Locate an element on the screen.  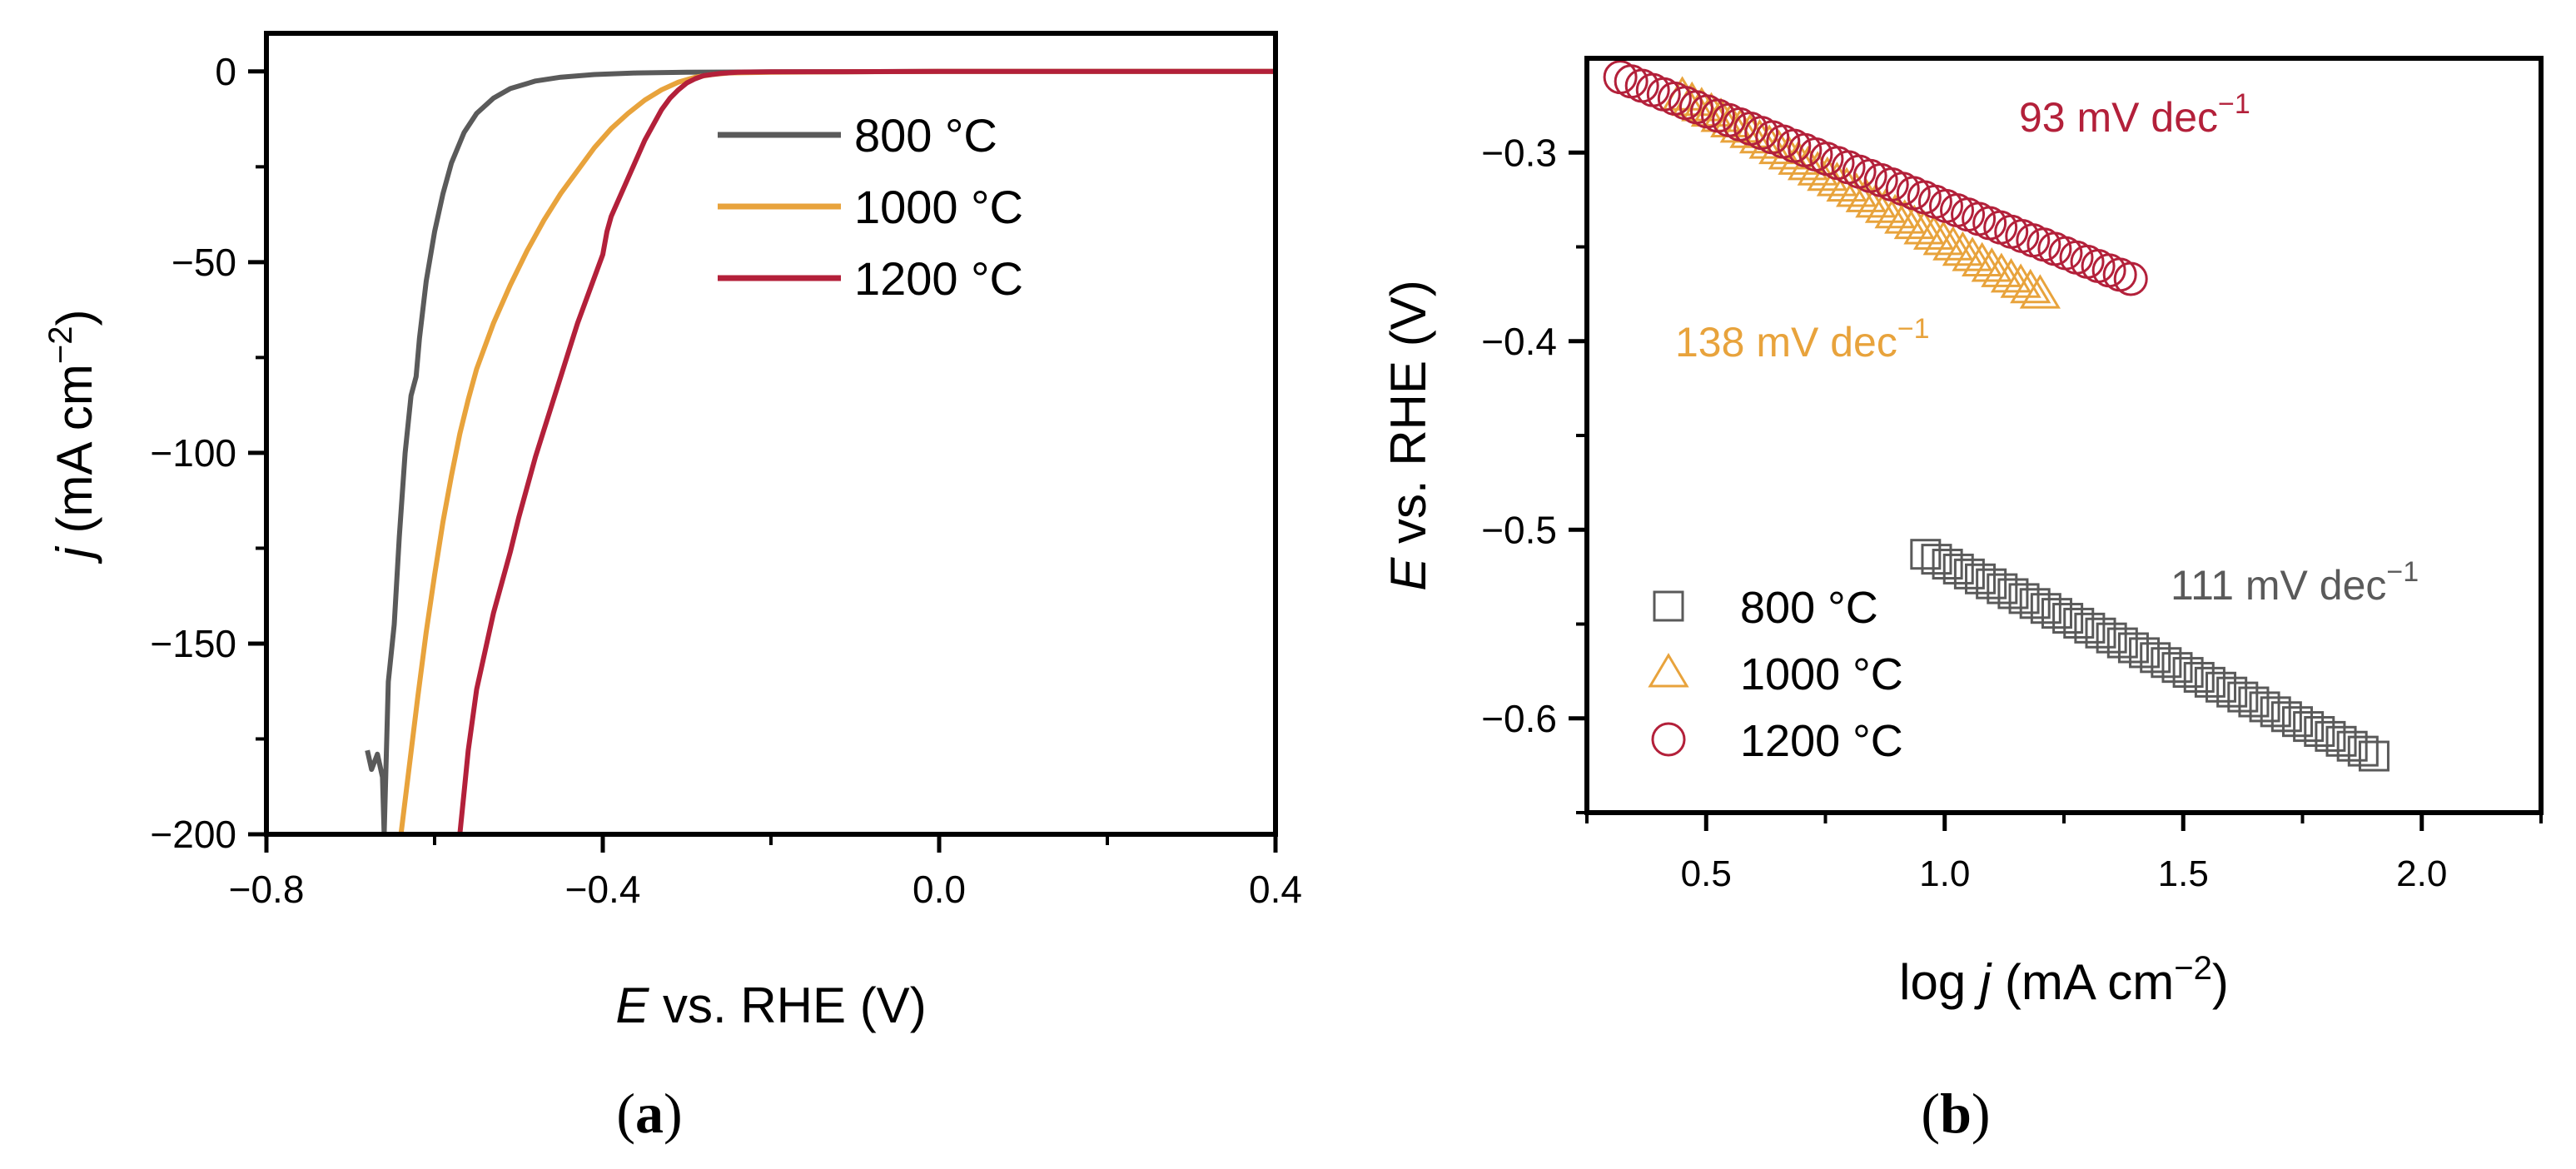
panel-b-legend-label-1200-c: 1200 °C is located at coordinates (1821, 741).